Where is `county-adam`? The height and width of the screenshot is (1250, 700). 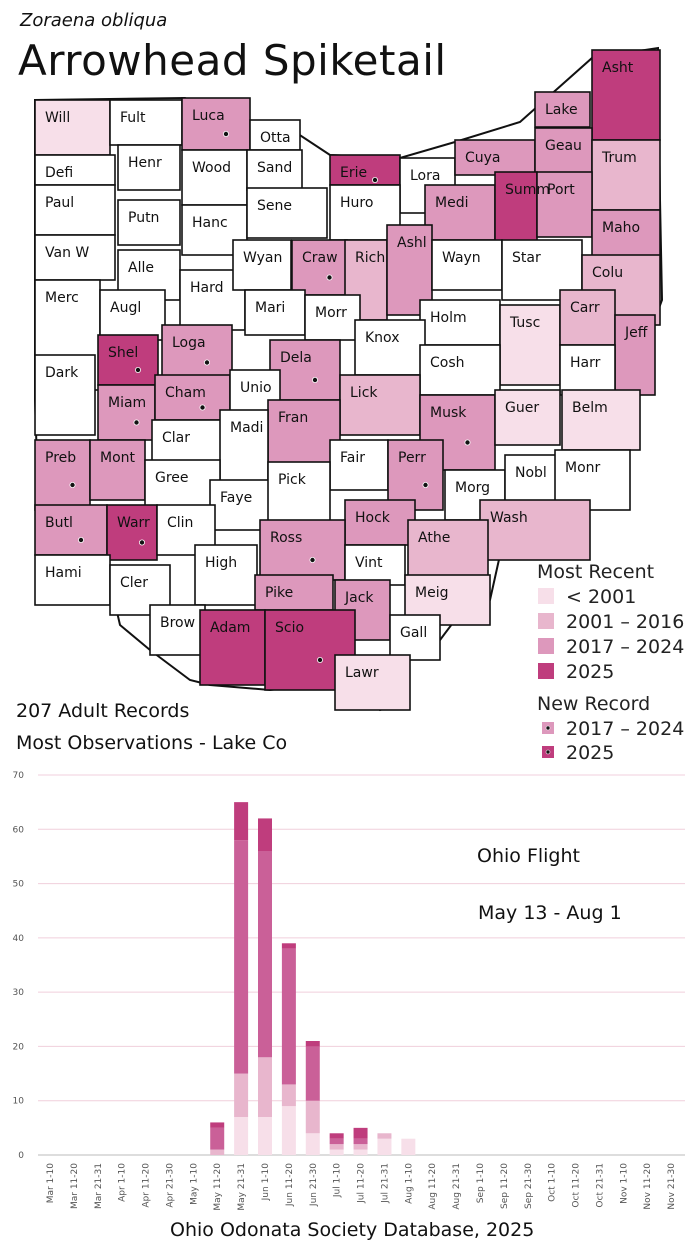 county-adam is located at coordinates (232, 647).